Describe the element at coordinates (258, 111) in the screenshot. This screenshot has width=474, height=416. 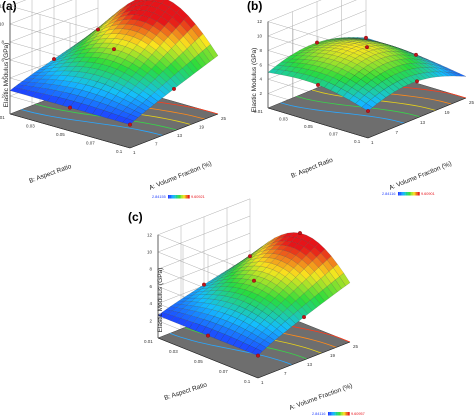
I see `y-tick-label: 0.01` at that location.